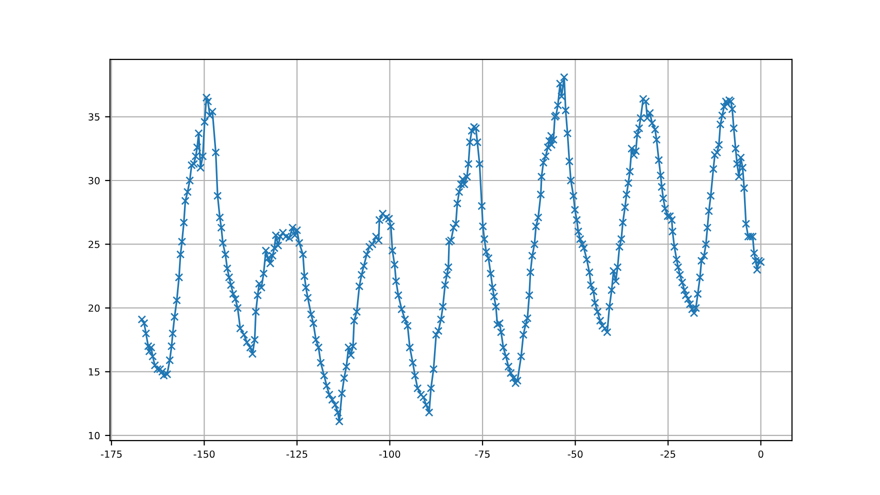  What do you see at coordinates (668, 454) in the screenshot?
I see `x-tick-label: -25` at bounding box center [668, 454].